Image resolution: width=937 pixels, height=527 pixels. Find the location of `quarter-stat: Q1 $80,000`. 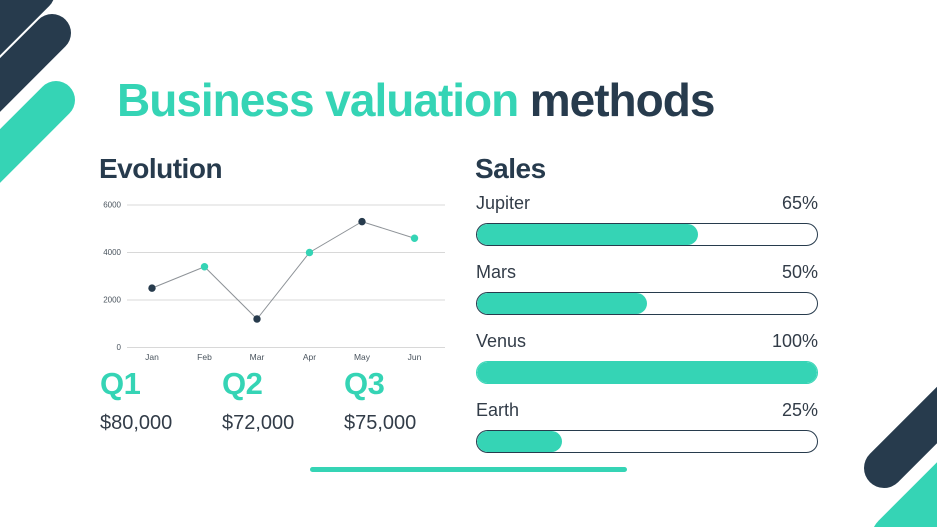

quarter-stat: Q1 $80,000 is located at coordinates (161, 400).